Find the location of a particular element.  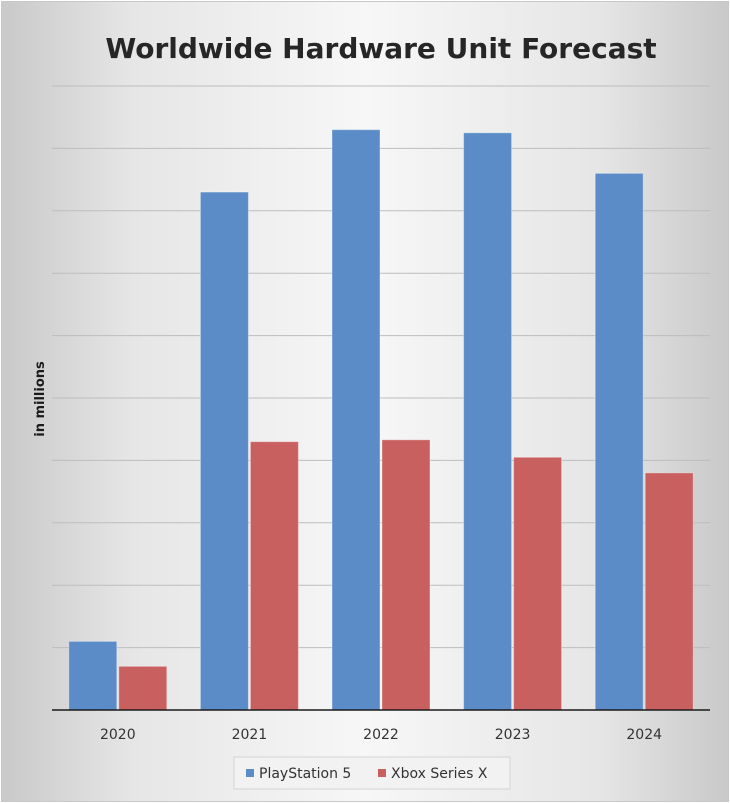

bar-playstation-5-2023 is located at coordinates (488, 421).